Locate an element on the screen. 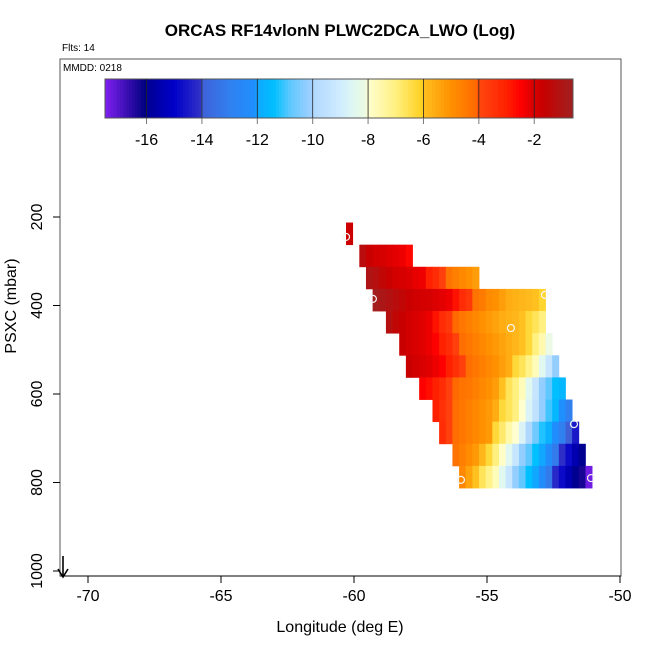  x-tick-label: -55 is located at coordinates (486, 596).